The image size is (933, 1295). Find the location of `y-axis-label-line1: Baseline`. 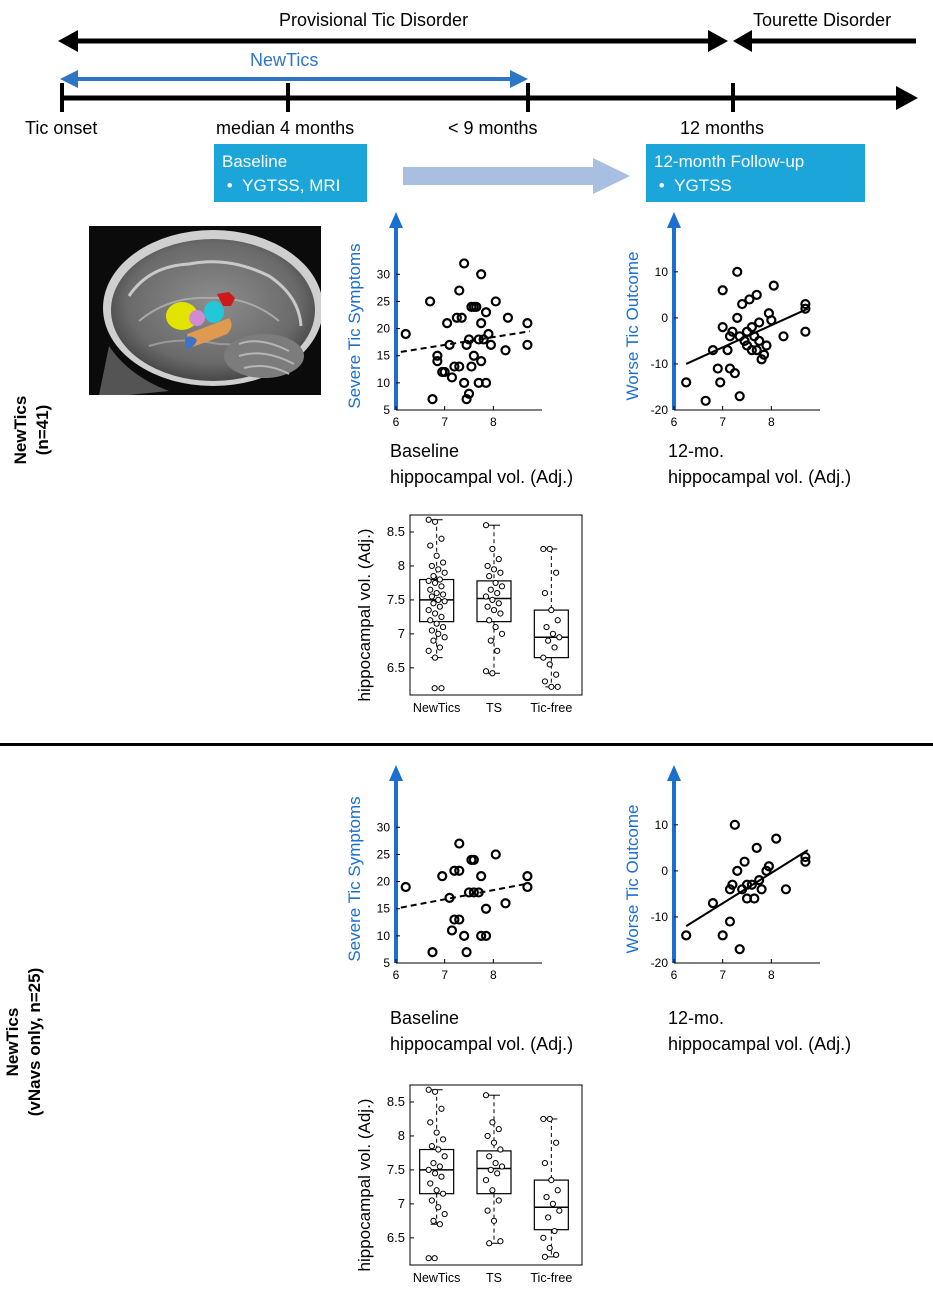

y-axis-label-line1: Baseline is located at coordinates (352, 614).